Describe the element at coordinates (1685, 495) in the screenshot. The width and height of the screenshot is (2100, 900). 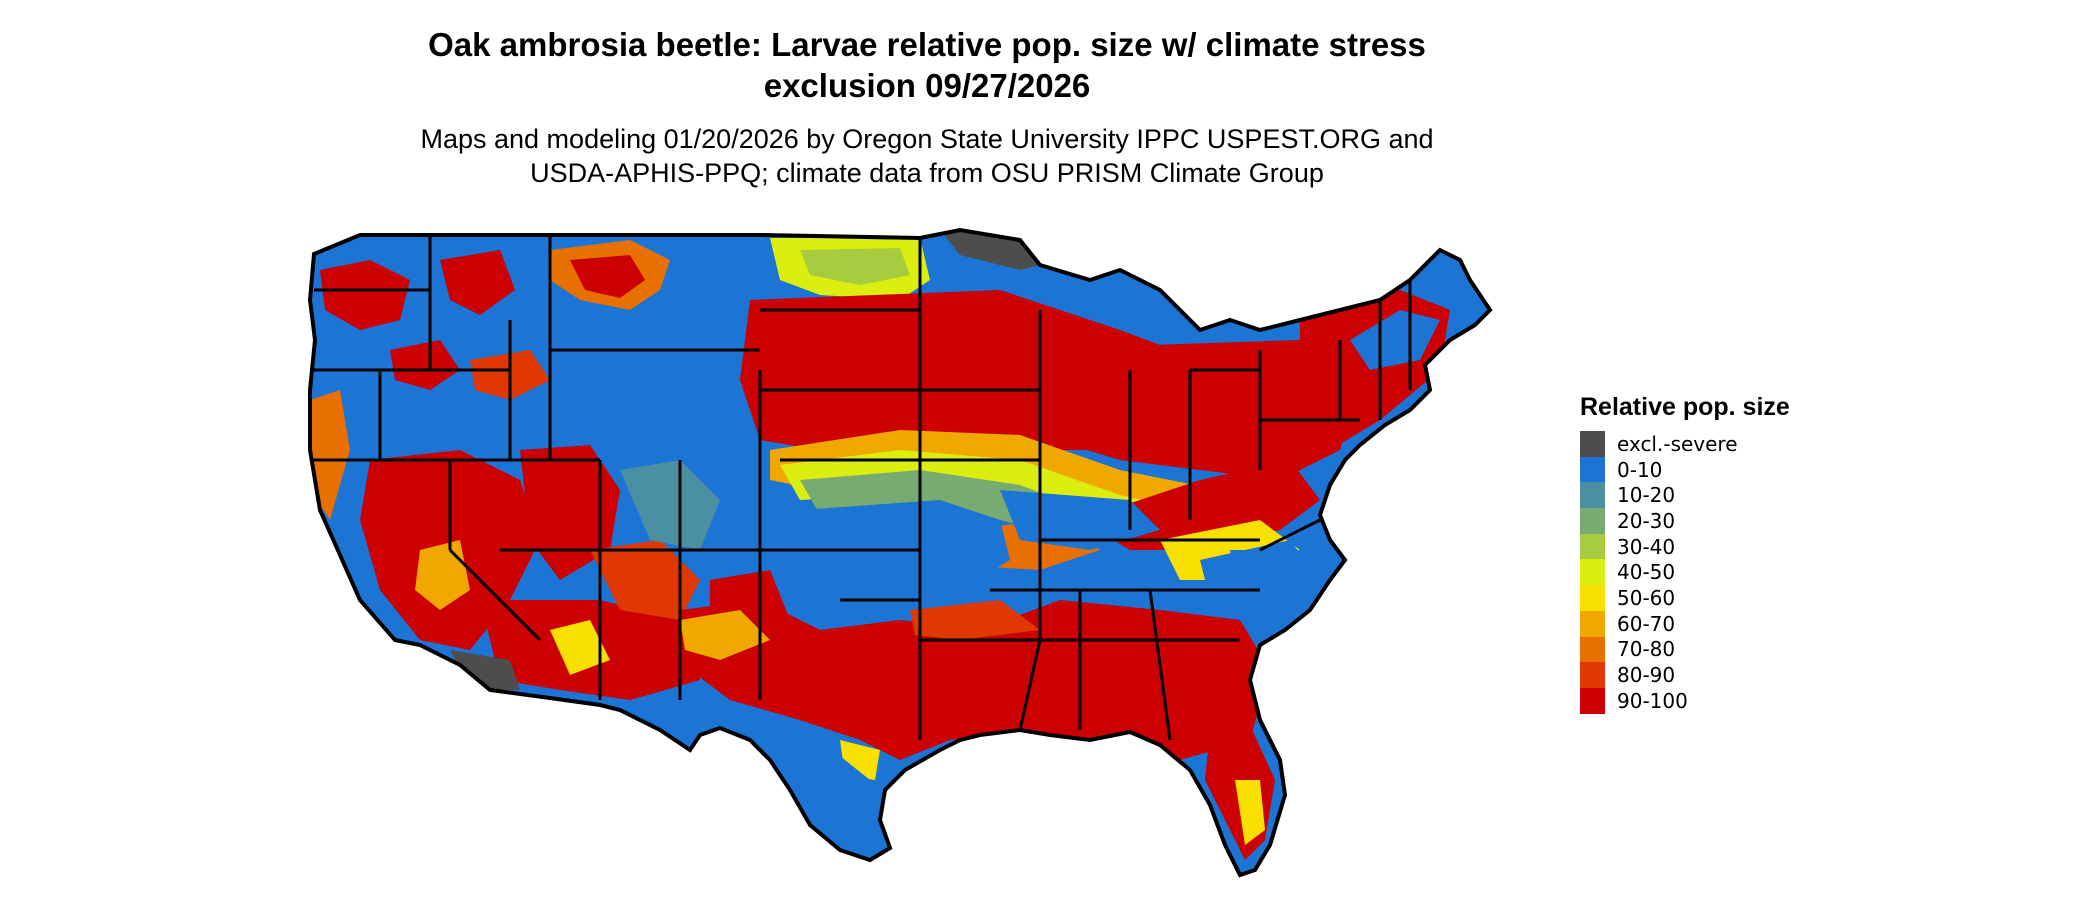
I see `legend-item: 10-20` at that location.